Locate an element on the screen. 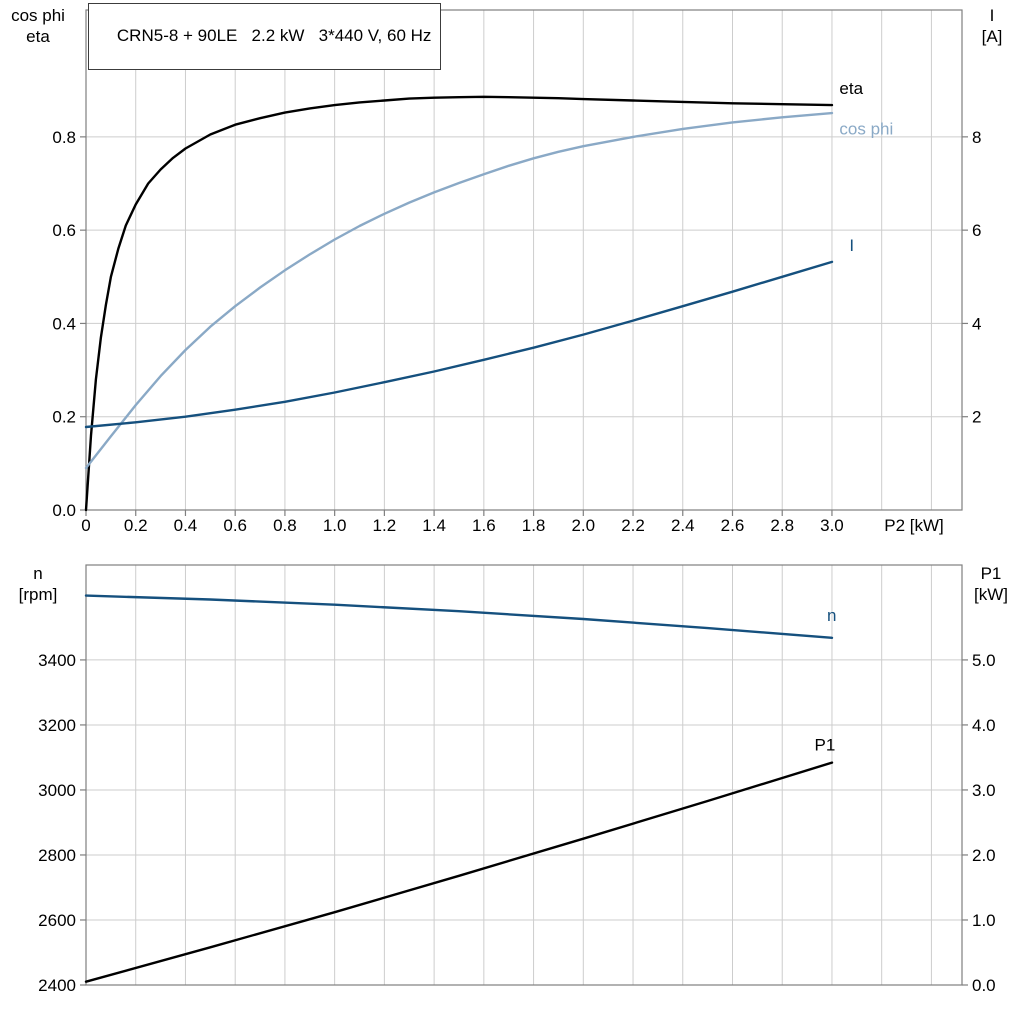 Image resolution: width=1024 pixels, height=1024 pixels. curve-label-cos-phi: cos phi is located at coordinates (866, 128).